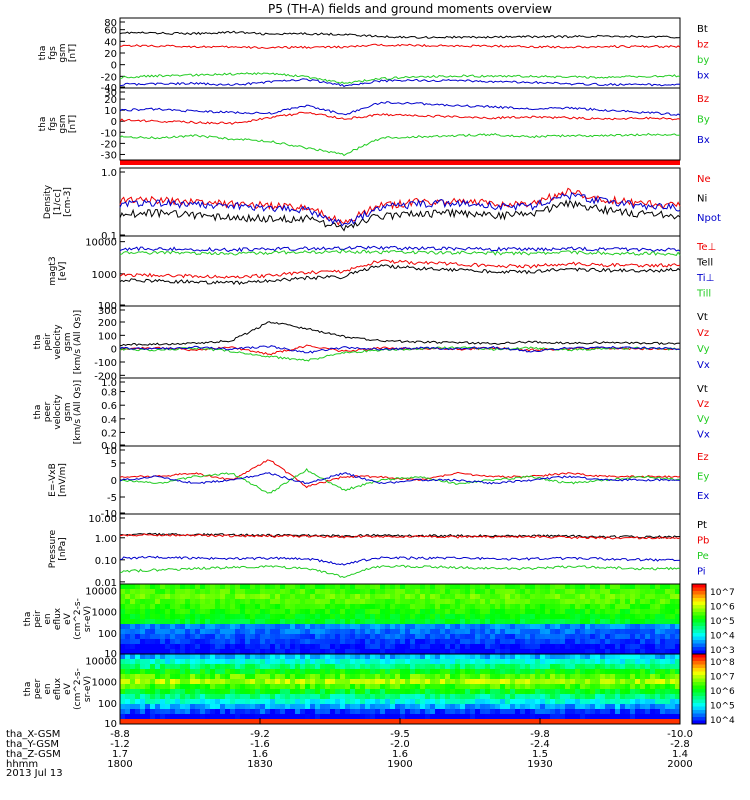  Describe the element at coordinates (109, 77) in the screenshot. I see `y-tick-label: -20` at that location.